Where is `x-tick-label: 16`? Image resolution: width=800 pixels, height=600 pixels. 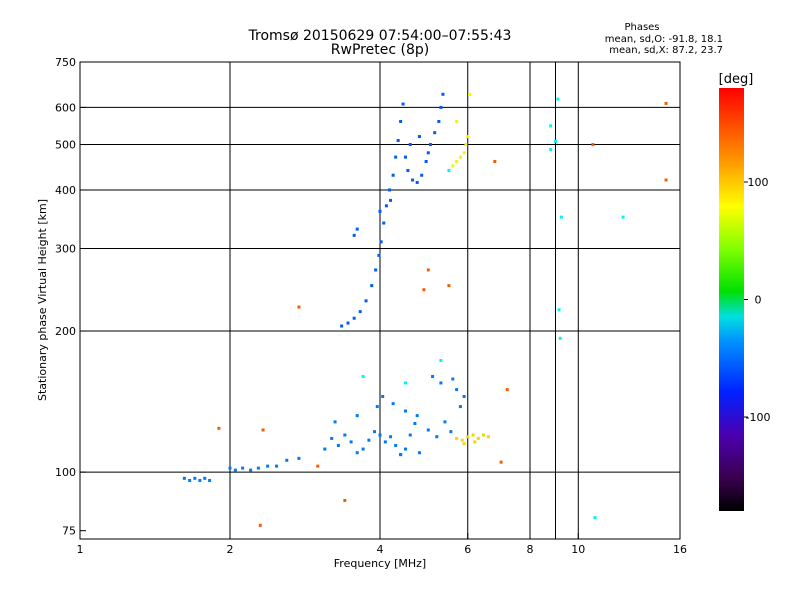
x-tick-label: 16 is located at coordinates (680, 549).